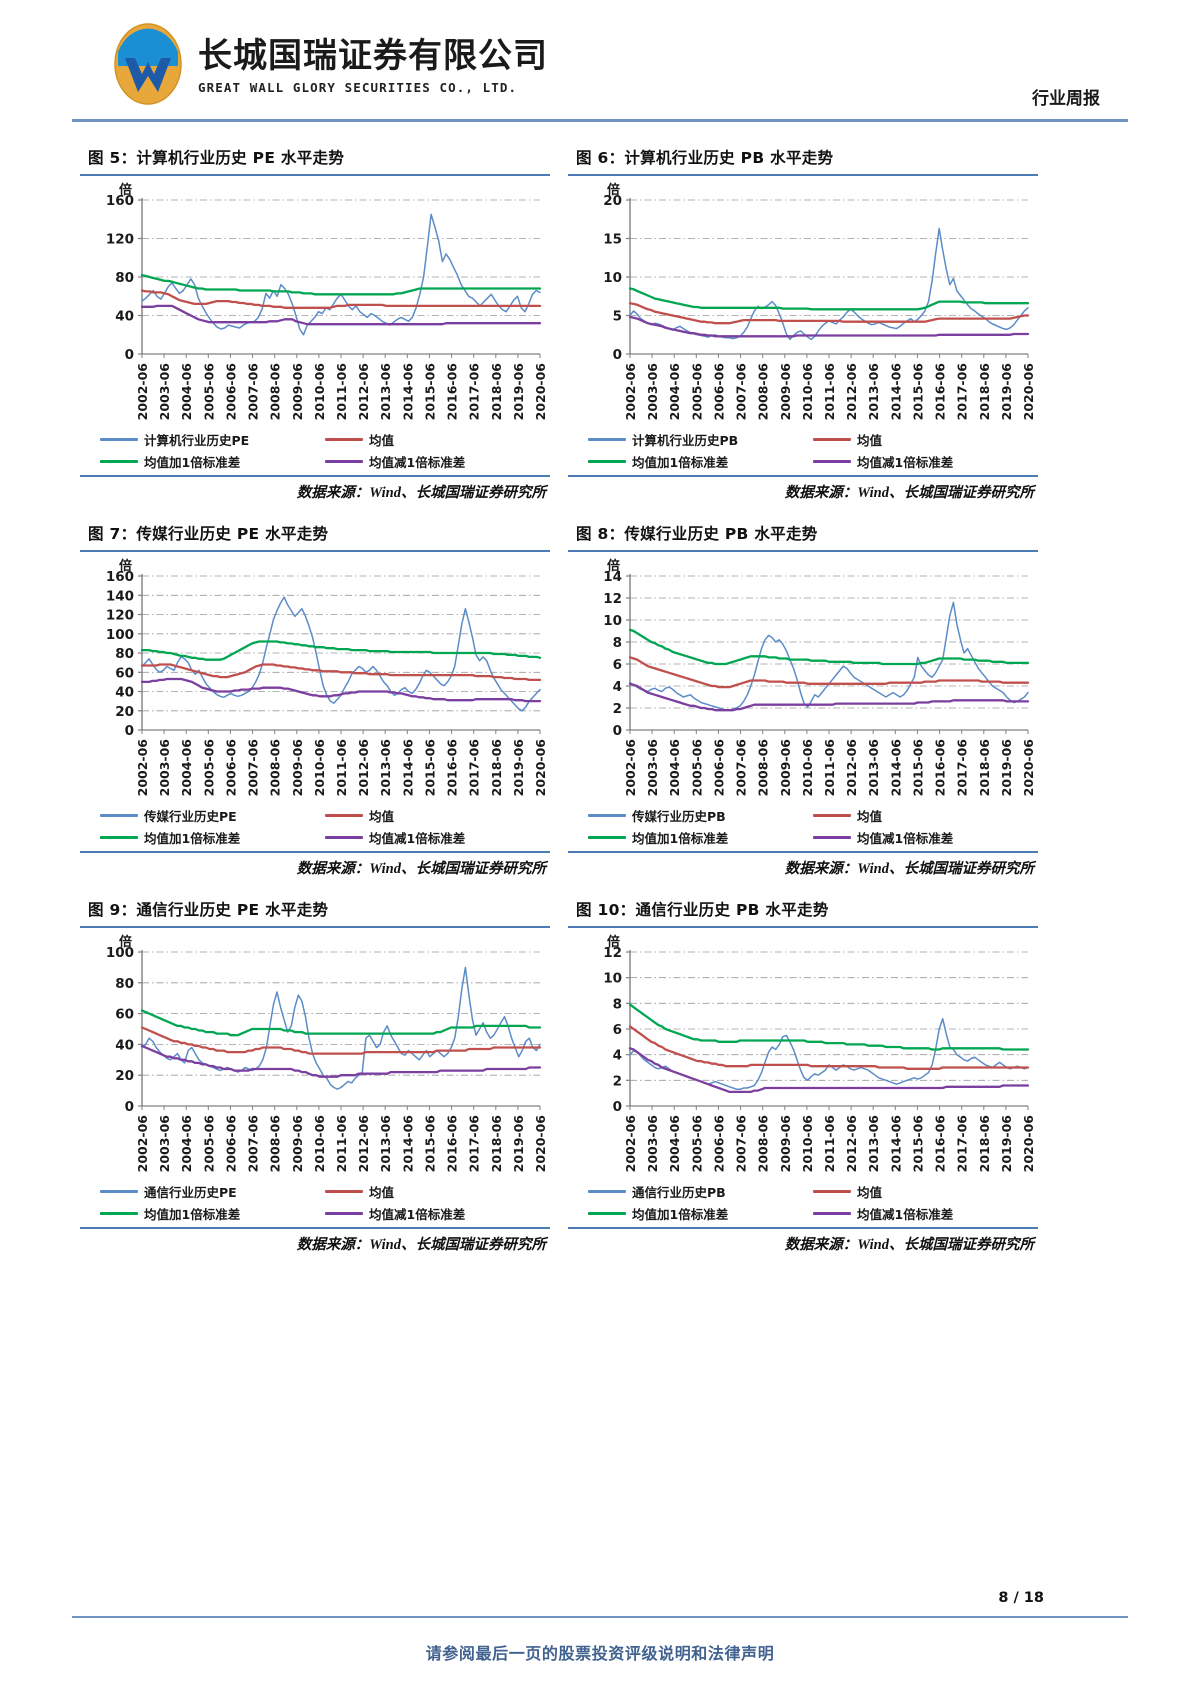 The height and width of the screenshot is (1698, 1200). I want to click on chart-legend: 计算机行业历史PB 均值 均值加1倍标准差 均值减1倍标准差, so click(803, 450).